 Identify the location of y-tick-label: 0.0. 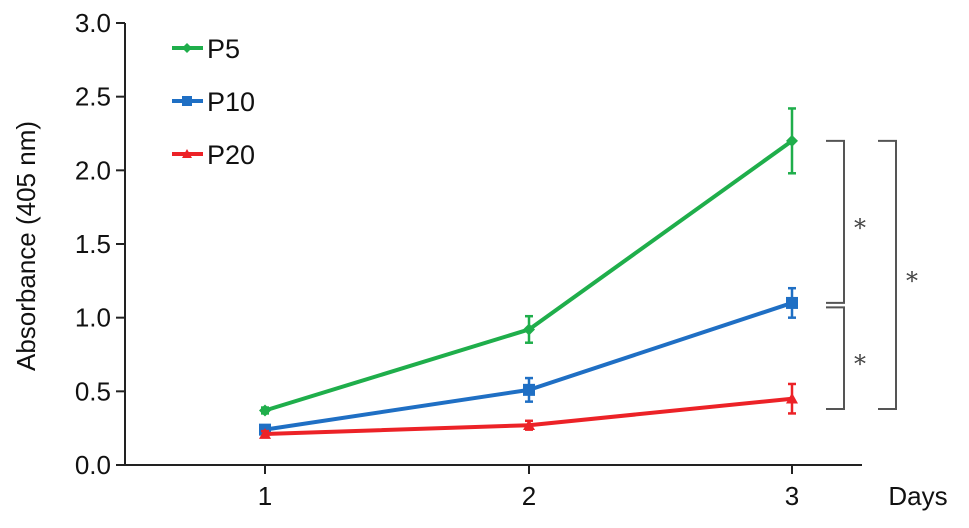
(93, 465).